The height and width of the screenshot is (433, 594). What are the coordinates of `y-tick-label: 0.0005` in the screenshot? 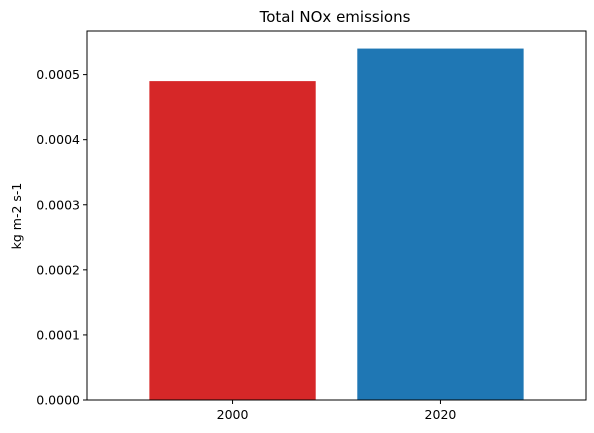 It's located at (58, 74).